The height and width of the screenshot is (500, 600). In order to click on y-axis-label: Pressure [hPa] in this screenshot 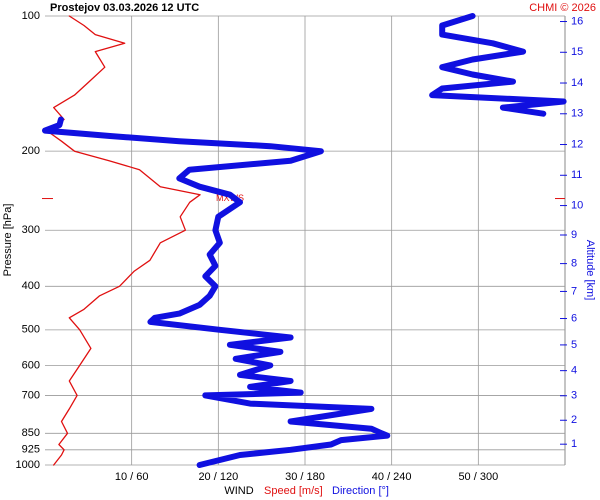, I will do `click(8, 240)`.